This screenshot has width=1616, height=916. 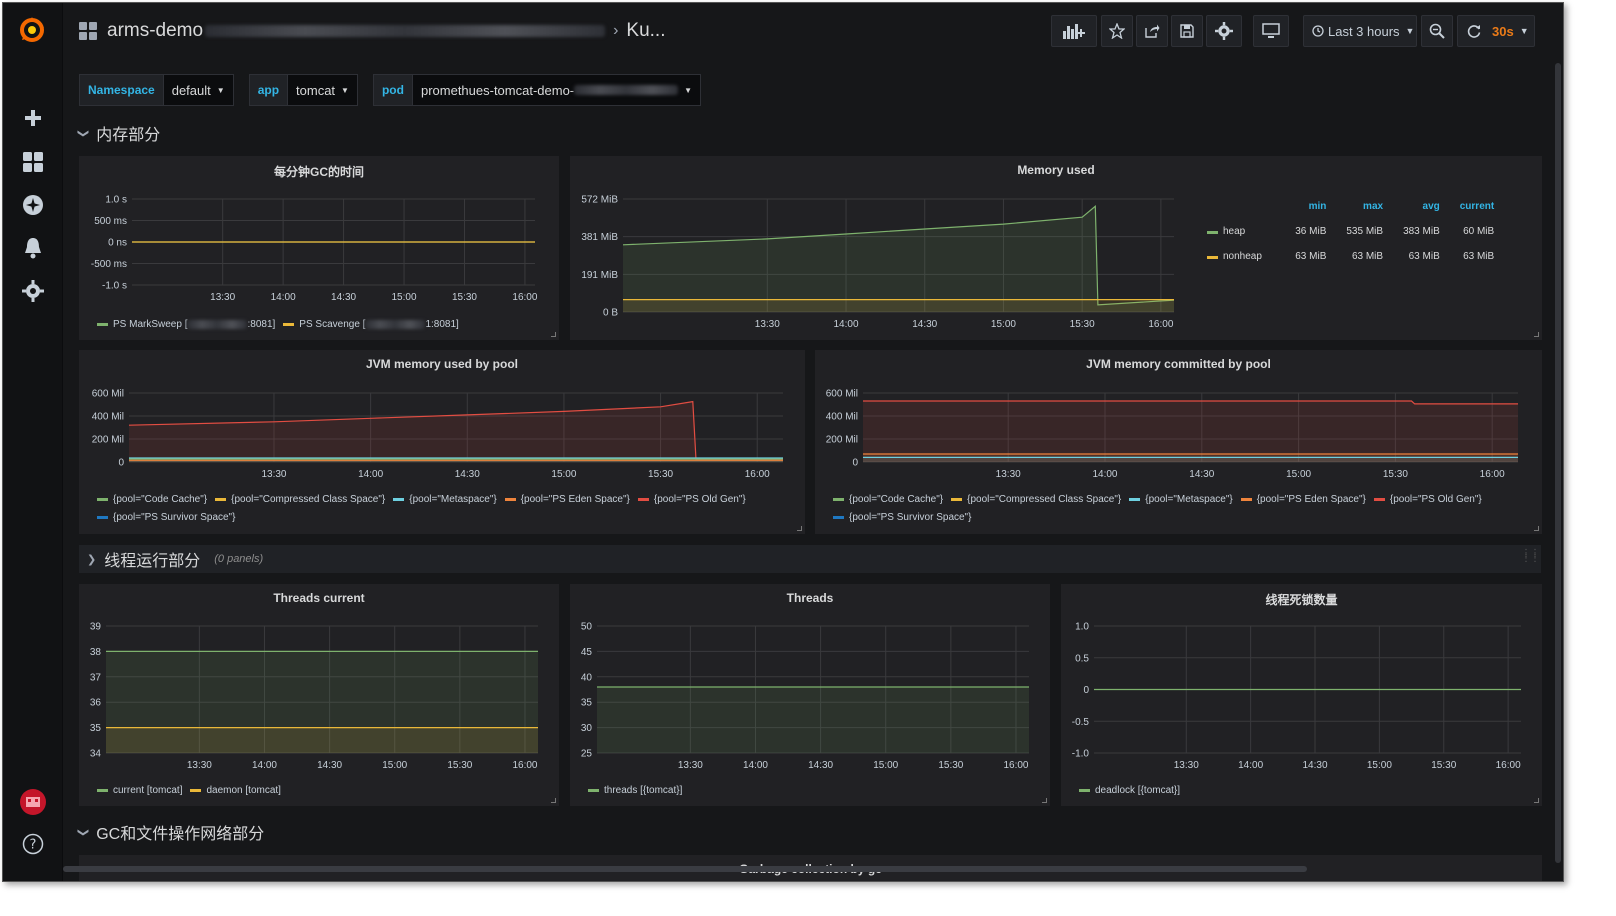 I want to click on dashboard-settings-gear-icon, so click(x=1224, y=31).